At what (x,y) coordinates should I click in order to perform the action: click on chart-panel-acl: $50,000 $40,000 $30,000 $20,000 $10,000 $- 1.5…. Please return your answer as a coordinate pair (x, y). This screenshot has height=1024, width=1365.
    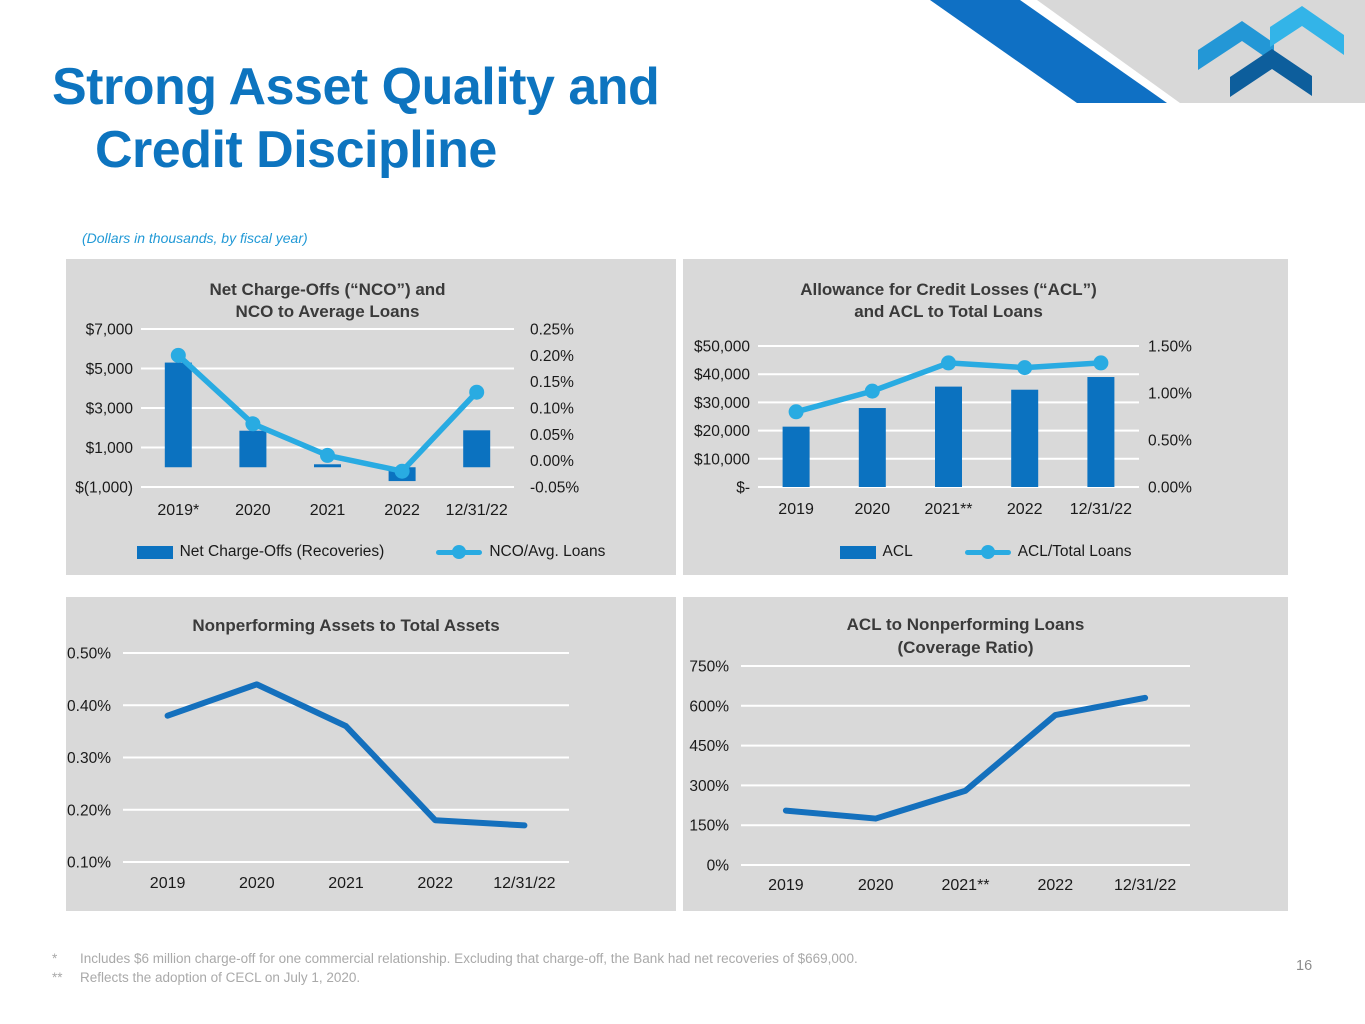
    Looking at the image, I should click on (985, 417).